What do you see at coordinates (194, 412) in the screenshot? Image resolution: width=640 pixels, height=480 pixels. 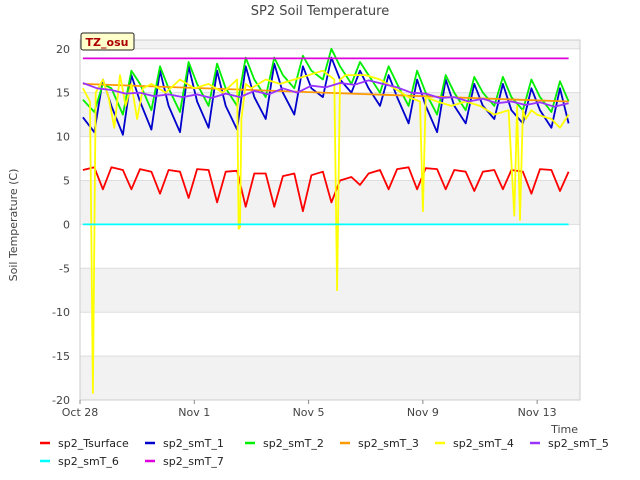 I see `x-tick-label: Nov 1` at bounding box center [194, 412].